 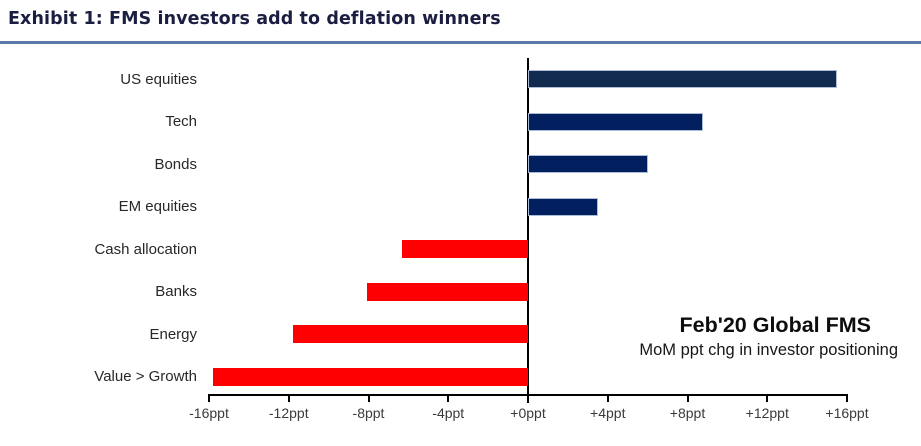 What do you see at coordinates (767, 399) in the screenshot?
I see `x-tick-p12ppt` at bounding box center [767, 399].